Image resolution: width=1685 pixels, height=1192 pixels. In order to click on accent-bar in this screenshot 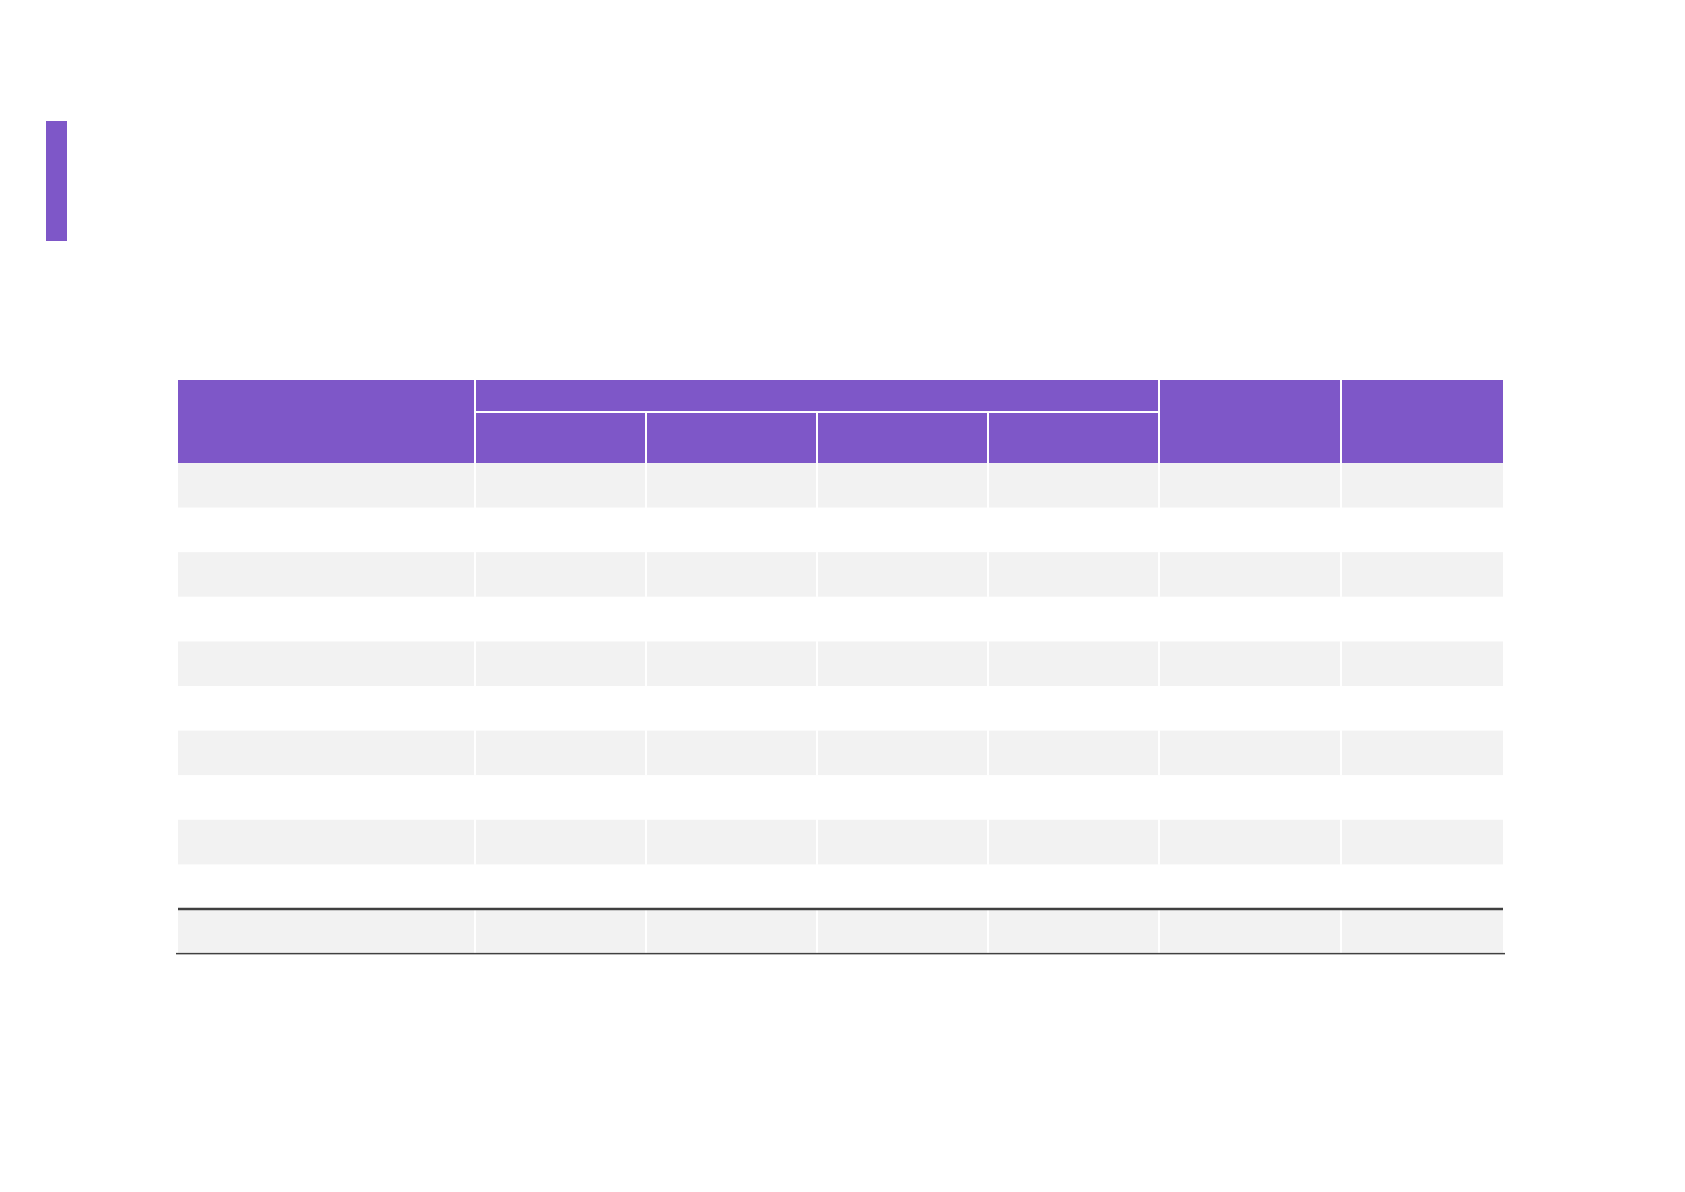, I will do `click(56, 181)`.